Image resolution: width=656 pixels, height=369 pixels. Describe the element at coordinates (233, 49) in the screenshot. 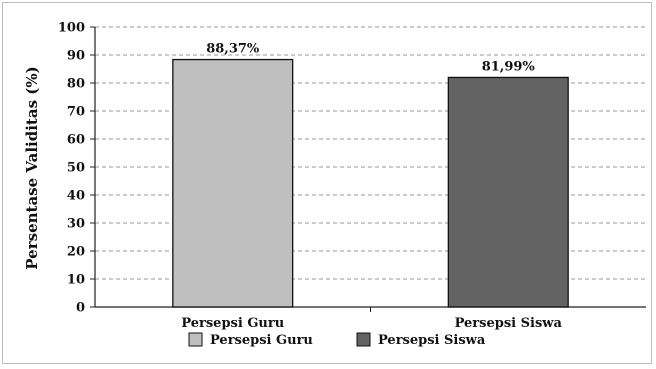

I see `data-label: 88,37%` at that location.